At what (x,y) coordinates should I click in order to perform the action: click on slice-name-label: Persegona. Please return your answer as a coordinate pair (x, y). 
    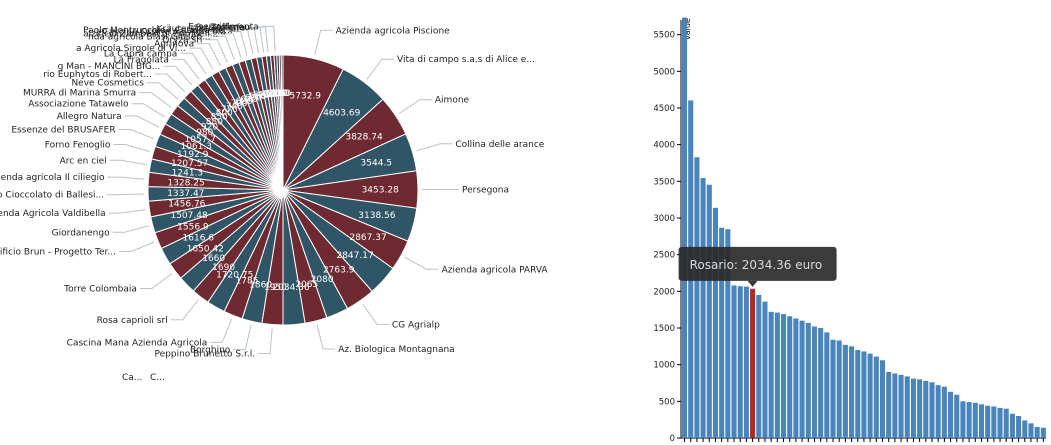
    Looking at the image, I should click on (485, 190).